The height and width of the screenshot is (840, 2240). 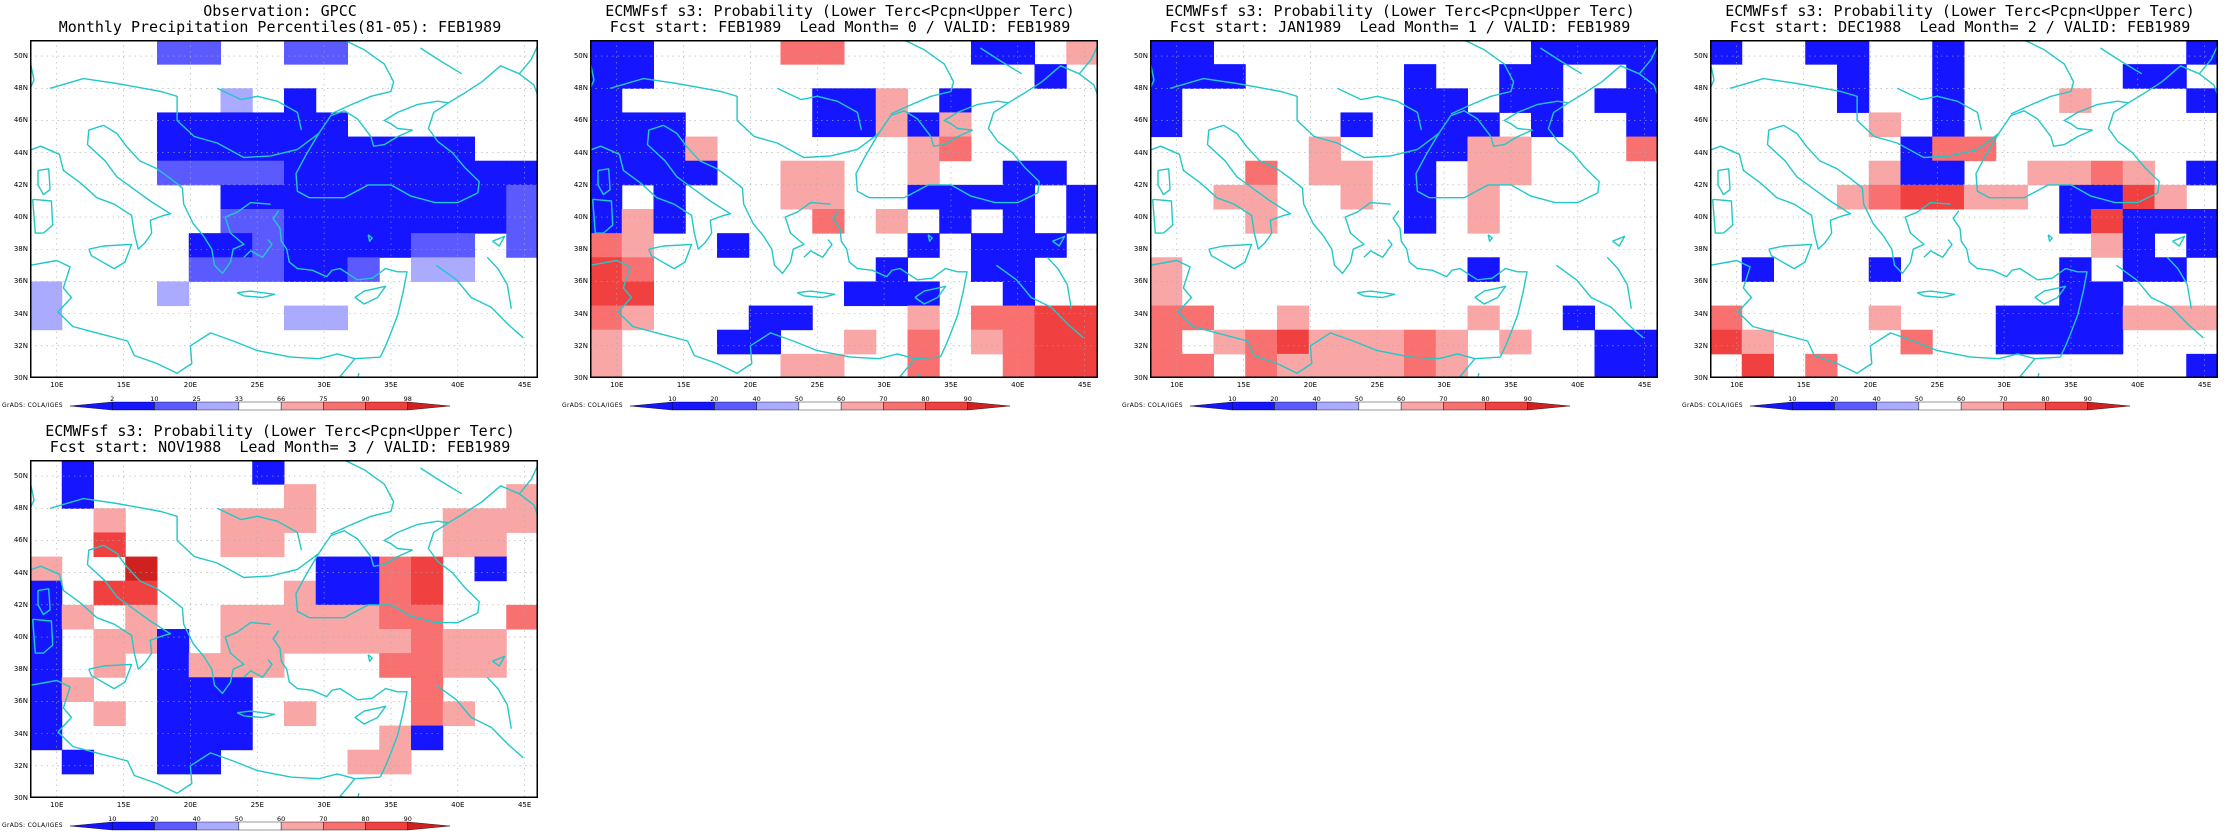 What do you see at coordinates (1964, 209) in the screenshot?
I see `map-area` at bounding box center [1964, 209].